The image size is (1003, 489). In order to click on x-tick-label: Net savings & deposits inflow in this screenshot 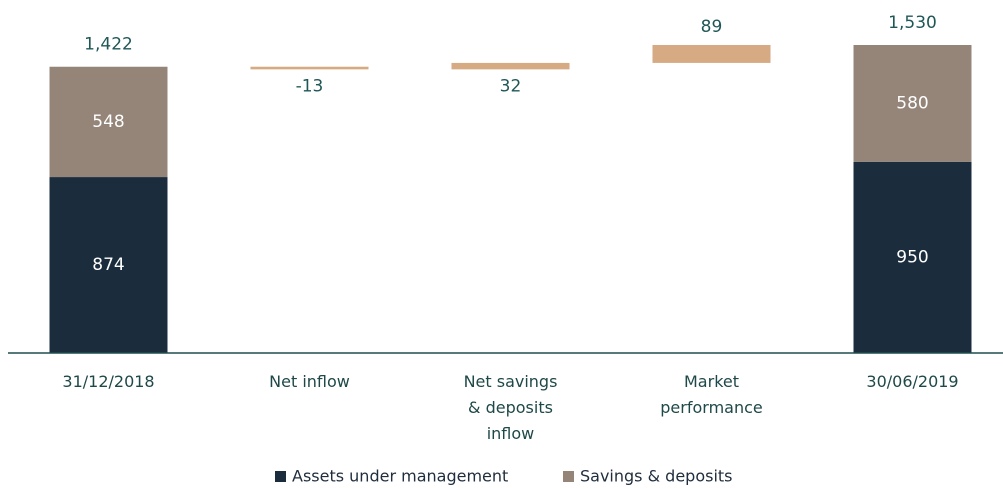, I will do `click(511, 407)`.